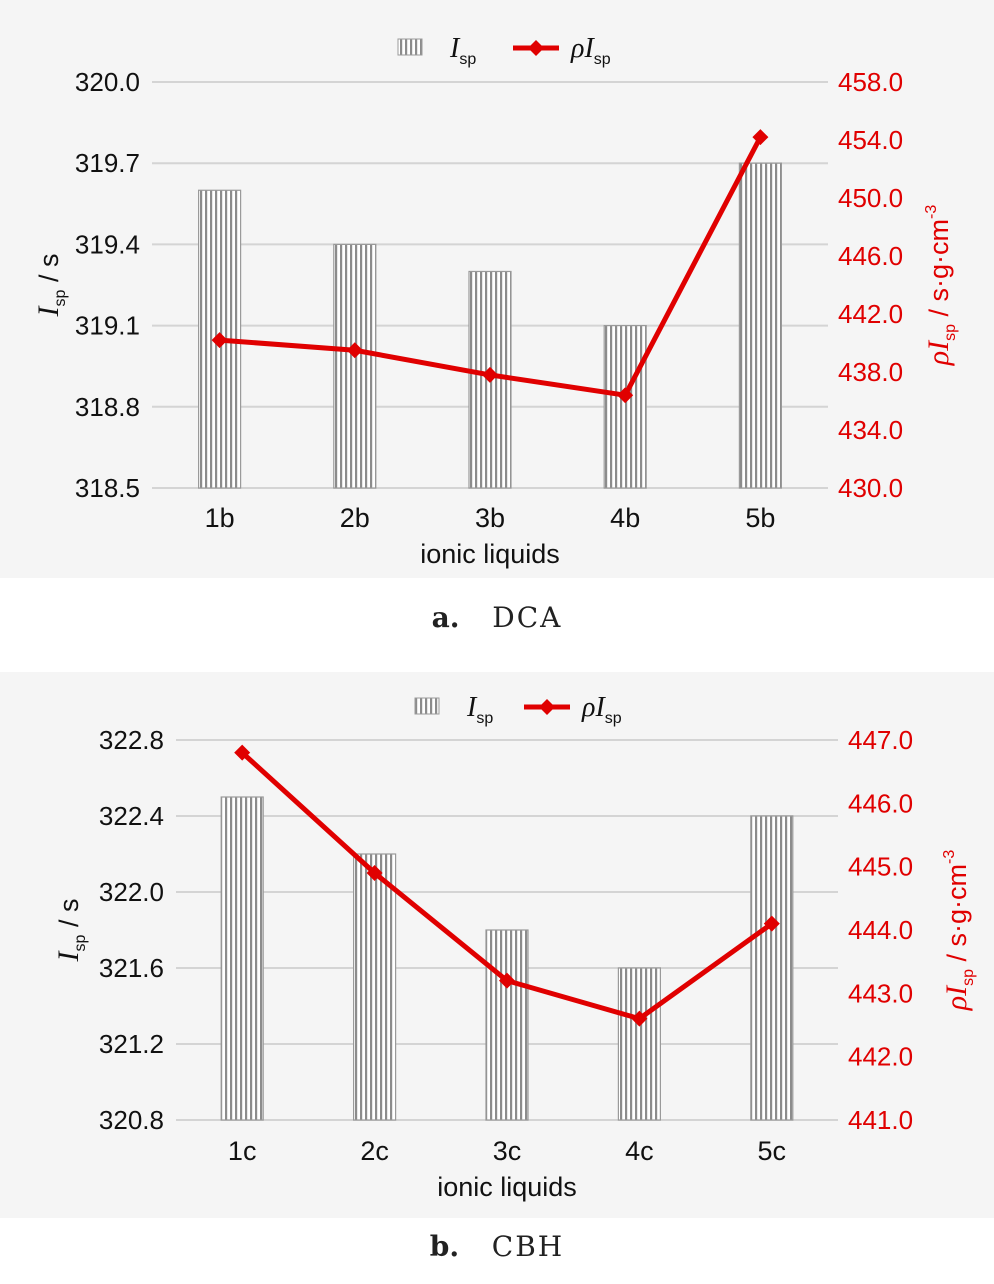 Image resolution: width=994 pixels, height=1284 pixels. Describe the element at coordinates (870, 488) in the screenshot. I see `y2-tick-label: 430.0` at that location.